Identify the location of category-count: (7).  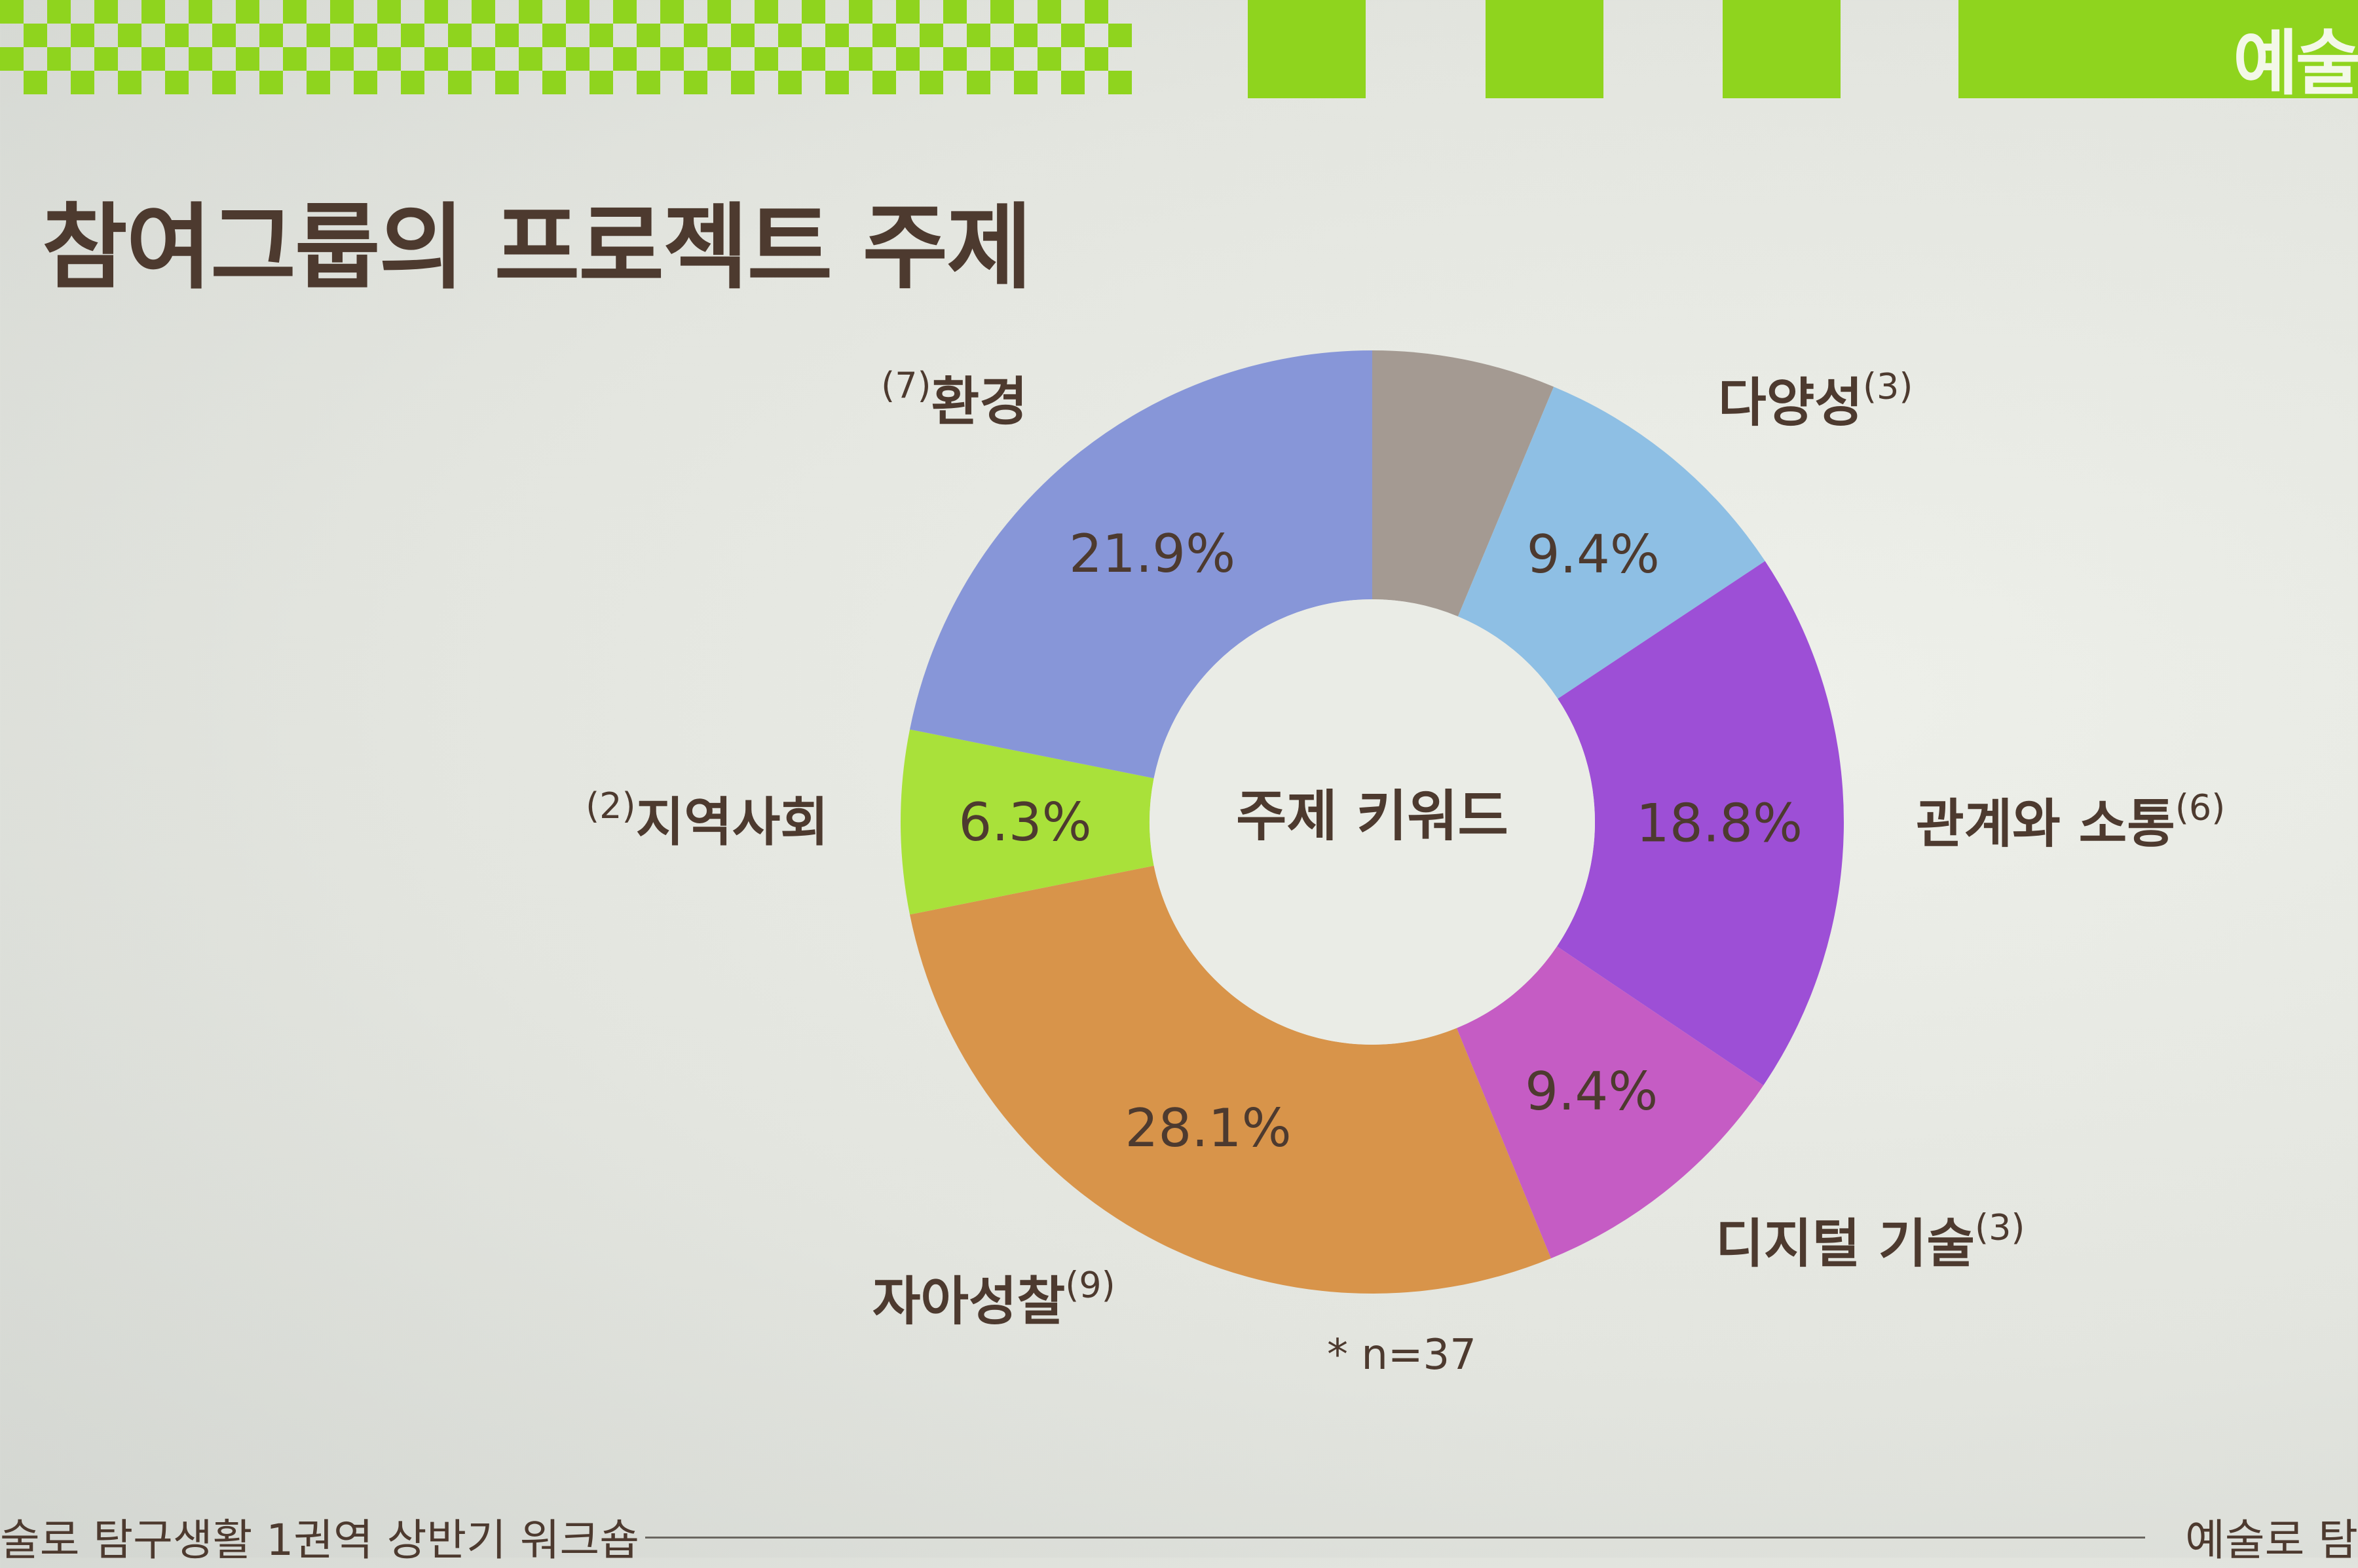
(906, 385).